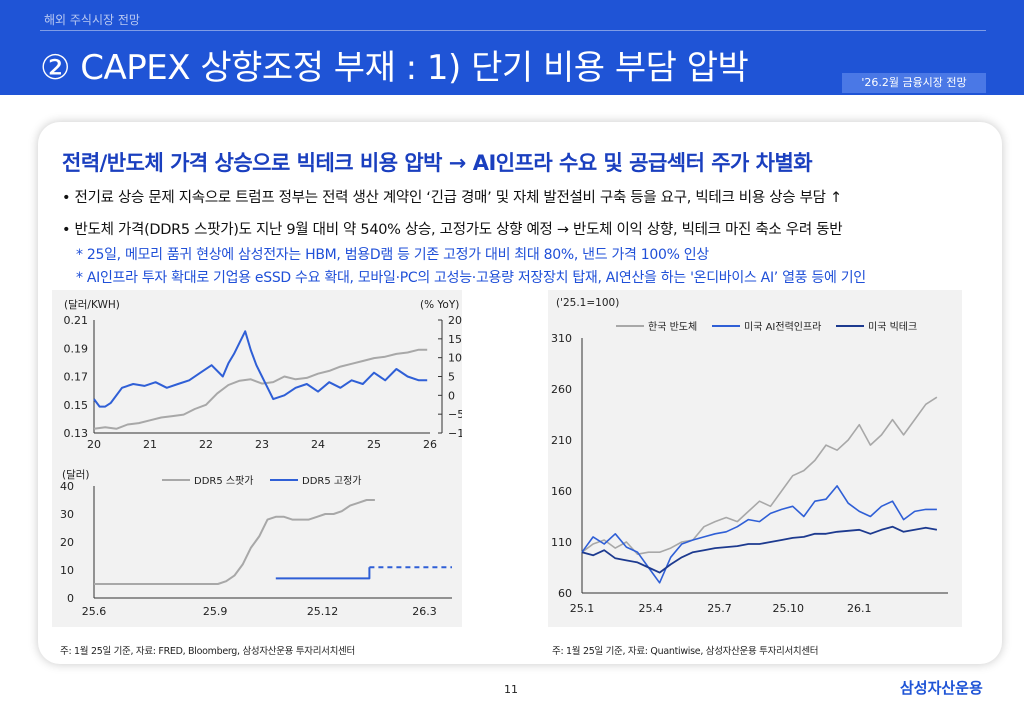  I want to click on c2-ytick: 0, so click(70, 598).